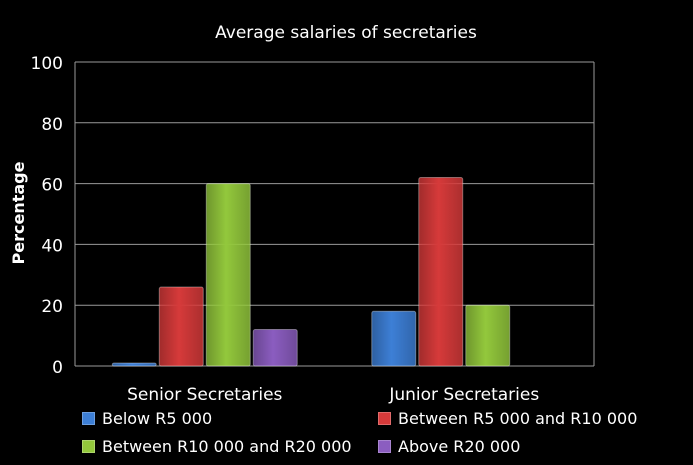 The height and width of the screenshot is (465, 693). What do you see at coordinates (518, 418) in the screenshot?
I see `legend-label: Between R5 000 and R10 000` at bounding box center [518, 418].